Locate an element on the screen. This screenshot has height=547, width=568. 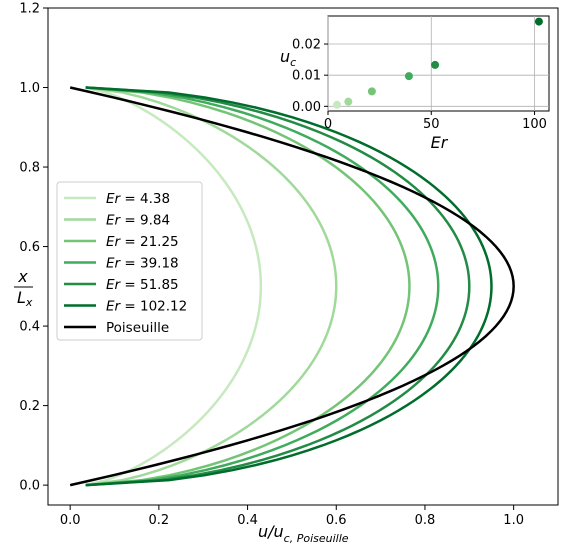
main-x-tick-label: 0.4 is located at coordinates (247, 520).